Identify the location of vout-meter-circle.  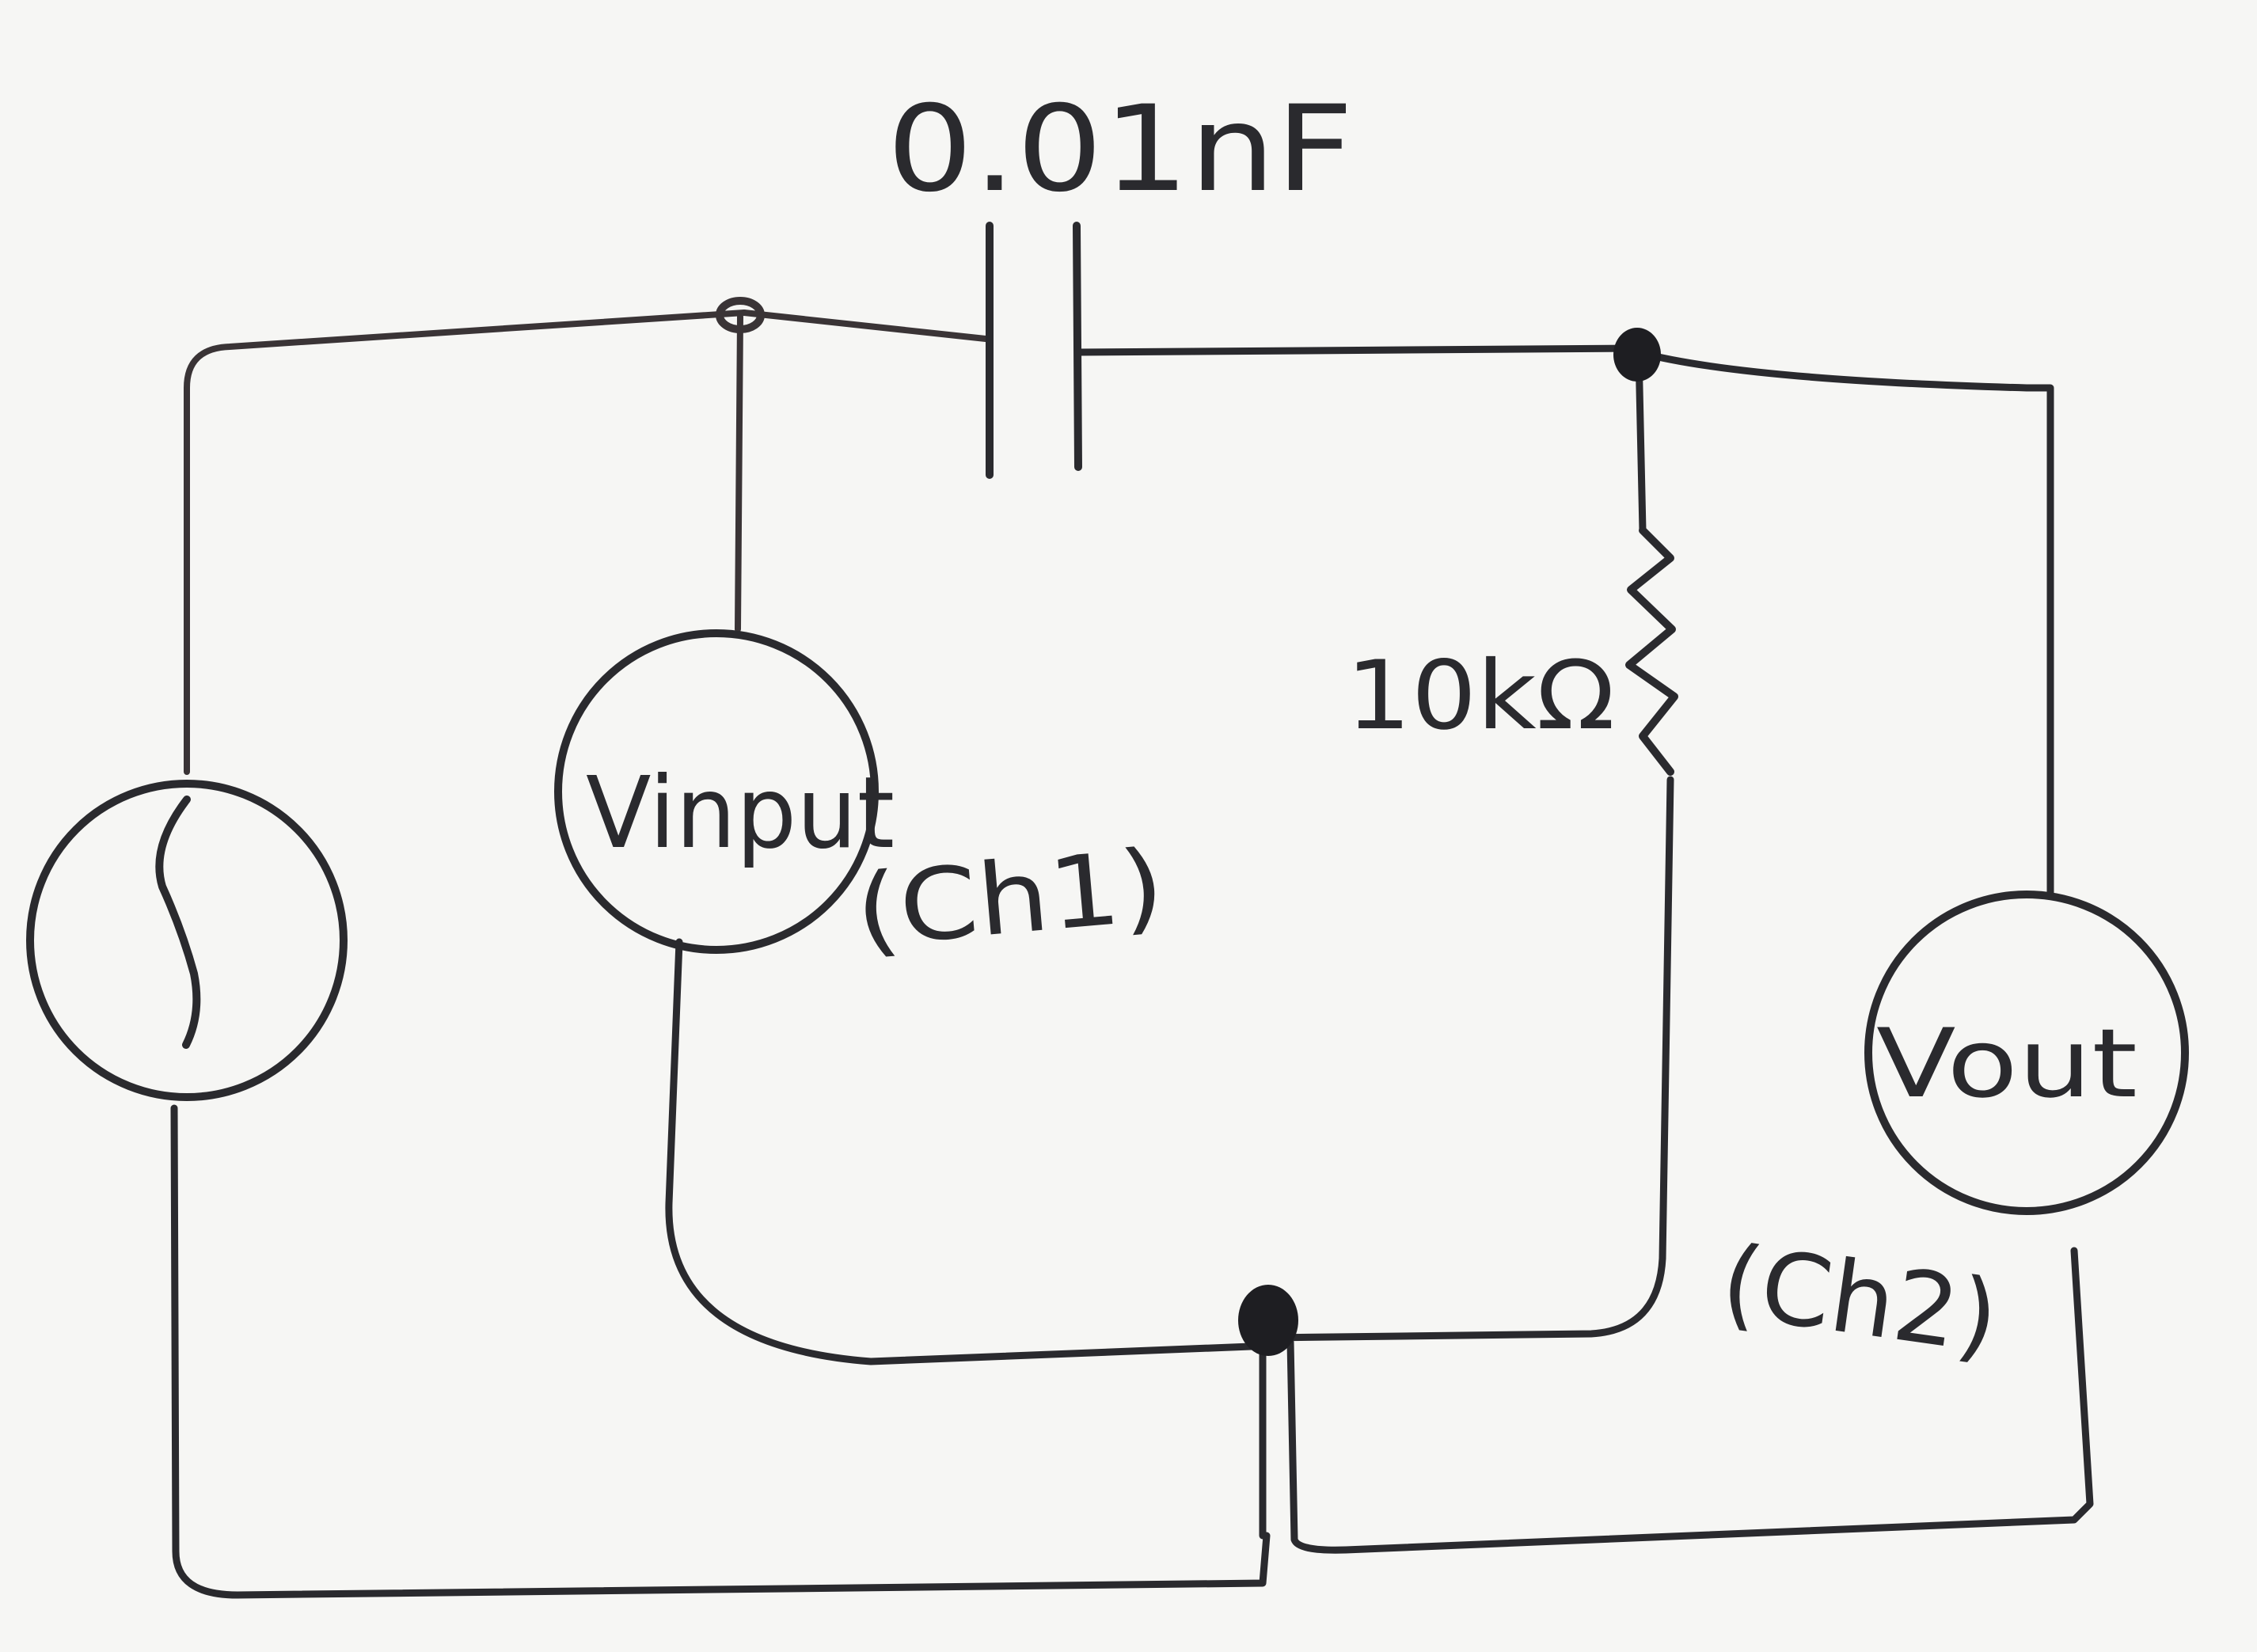
(2026, 1053).